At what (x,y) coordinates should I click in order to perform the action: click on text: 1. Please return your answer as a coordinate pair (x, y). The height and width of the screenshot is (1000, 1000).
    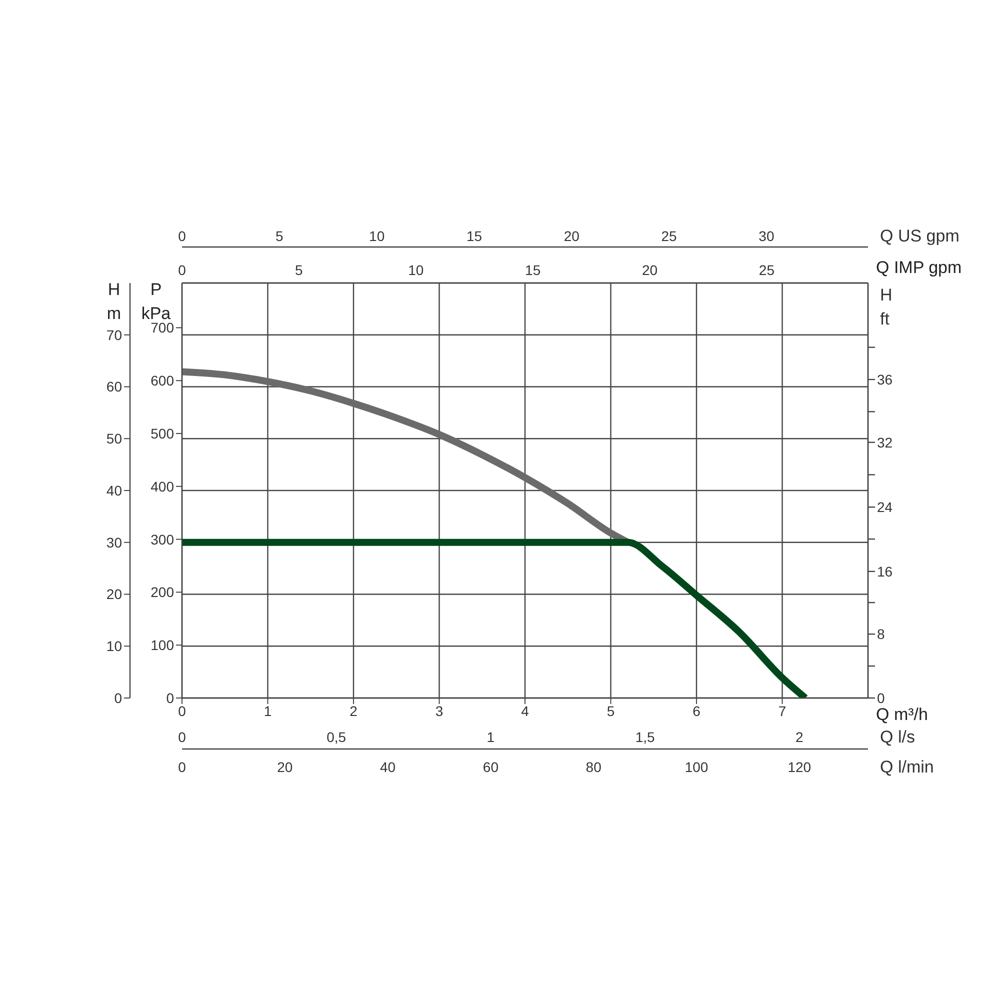
    Looking at the image, I should click on (490, 737).